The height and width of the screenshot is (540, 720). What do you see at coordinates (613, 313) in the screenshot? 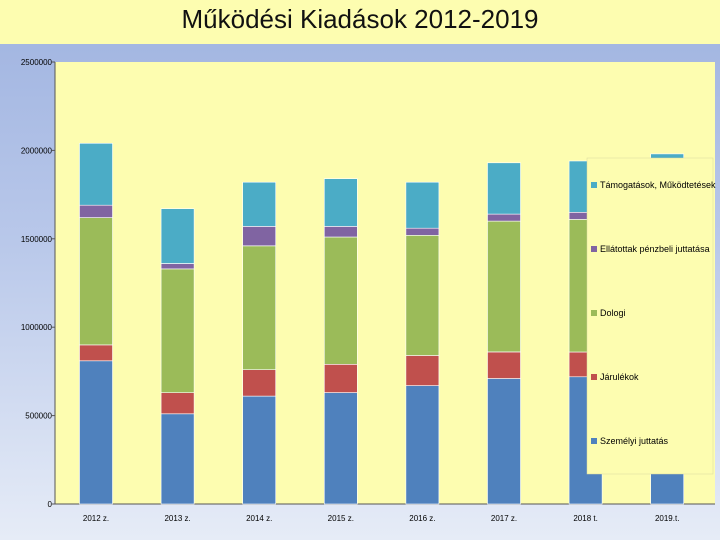
I see `legend-label: Dologi` at bounding box center [613, 313].